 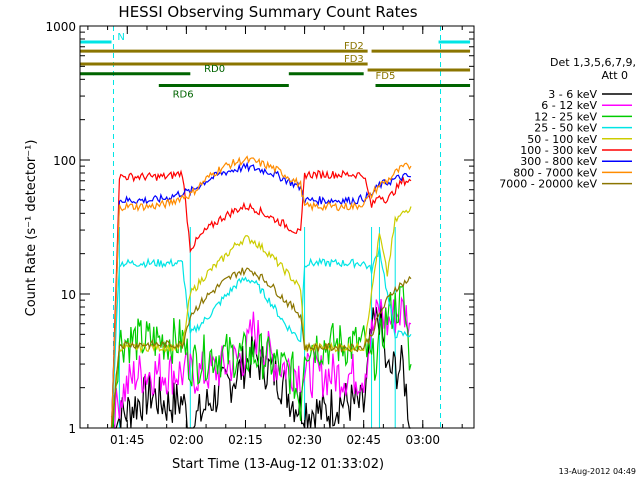 I want to click on footer-timestamp: 13-Aug-2012 04:49, so click(x=597, y=471).